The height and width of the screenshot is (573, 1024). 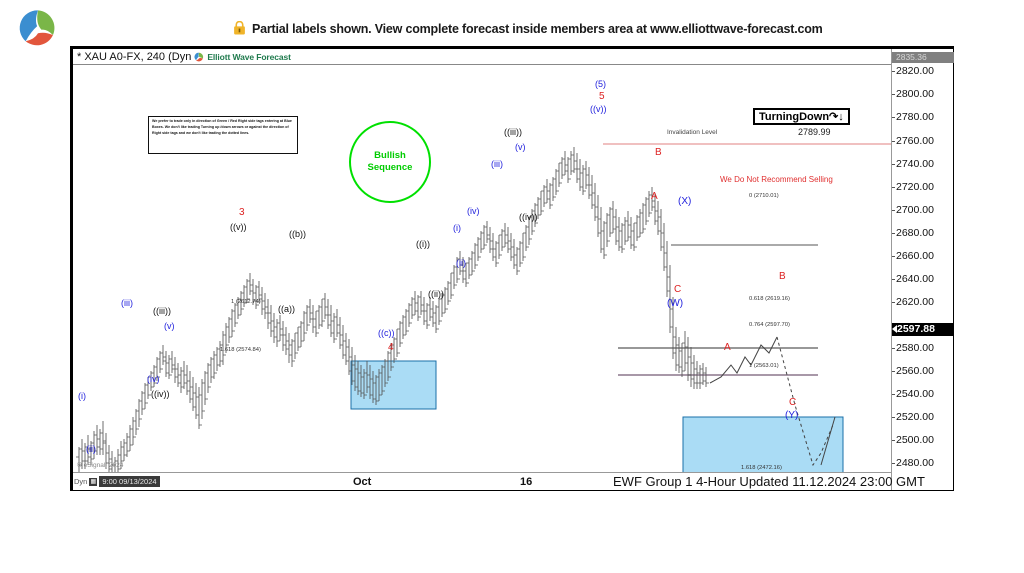 I want to click on current-price-value: 2597.88, so click(x=916, y=329).